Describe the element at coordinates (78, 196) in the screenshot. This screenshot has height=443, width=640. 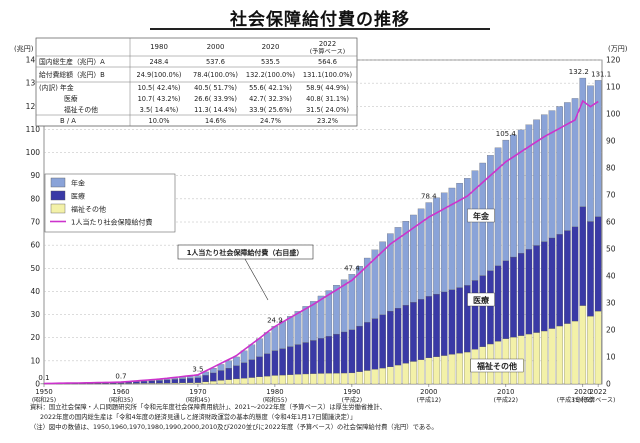
I see `legend-label: 医療` at that location.